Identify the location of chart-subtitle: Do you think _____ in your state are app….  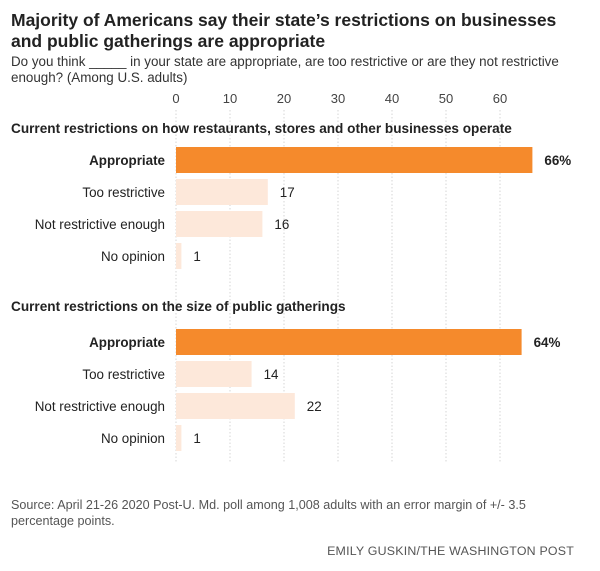
(285, 69).